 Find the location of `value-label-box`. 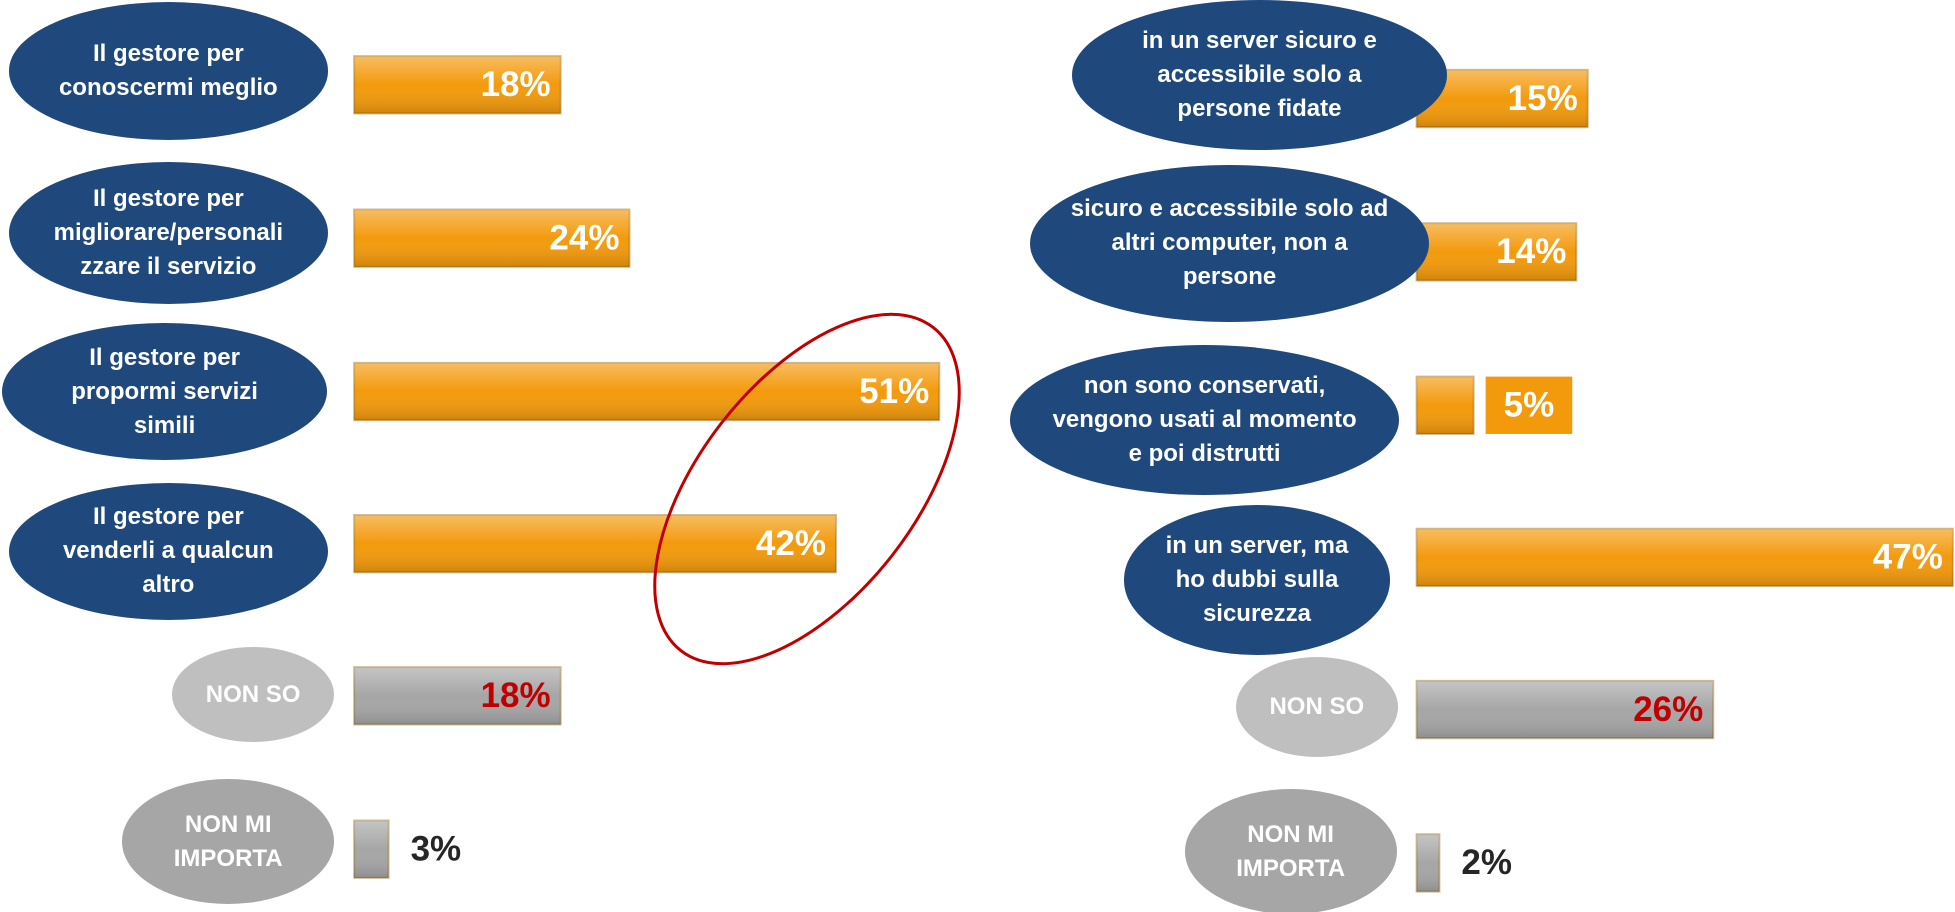

value-label-box is located at coordinates (1529, 405).